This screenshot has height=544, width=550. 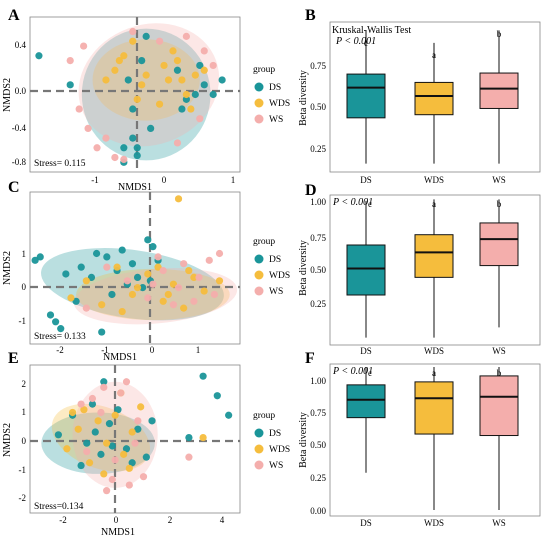 I want to click on panel-e-ytick: -2, so click(x=23, y=498).